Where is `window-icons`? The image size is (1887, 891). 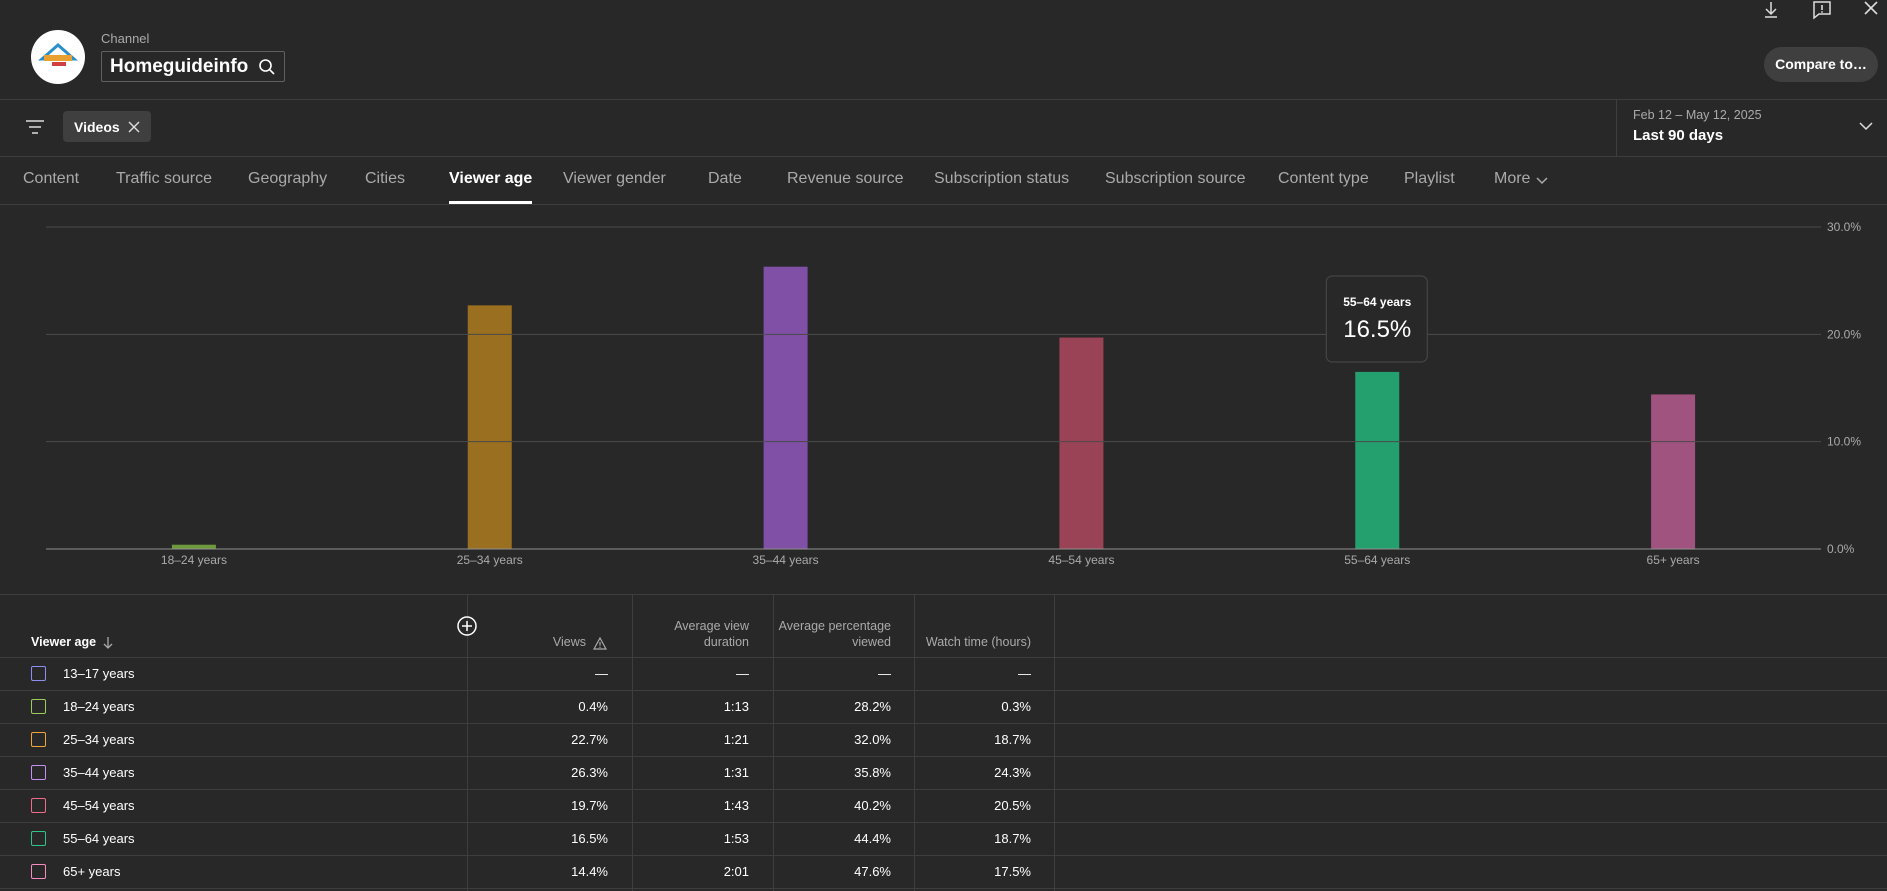 window-icons is located at coordinates (1821, 10).